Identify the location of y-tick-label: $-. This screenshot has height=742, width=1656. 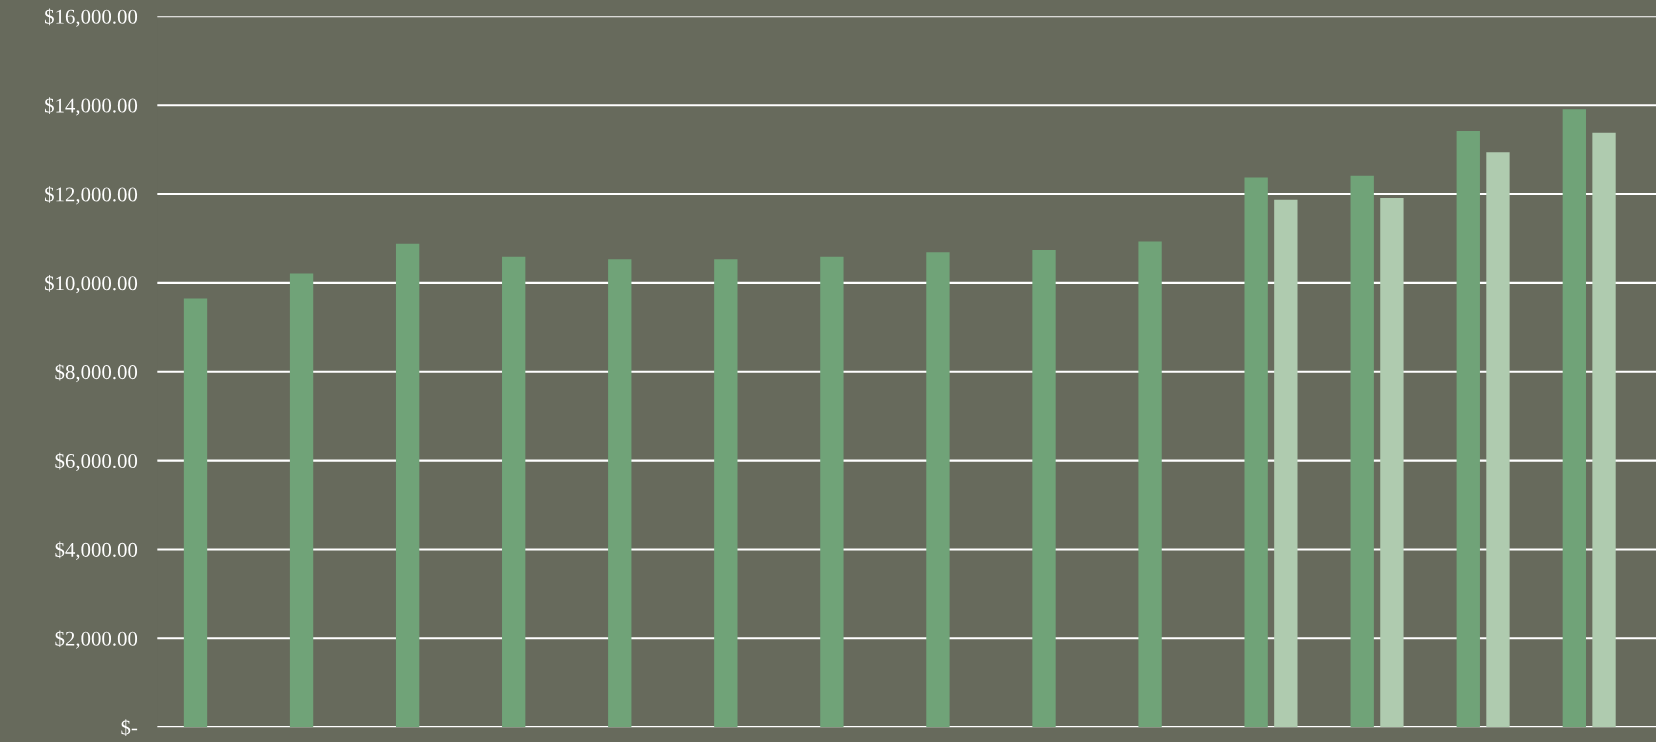
(129, 727).